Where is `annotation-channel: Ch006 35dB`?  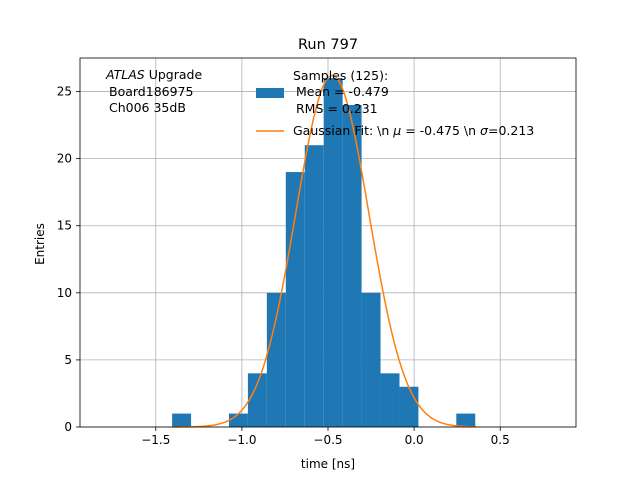 annotation-channel: Ch006 35dB is located at coordinates (147, 107).